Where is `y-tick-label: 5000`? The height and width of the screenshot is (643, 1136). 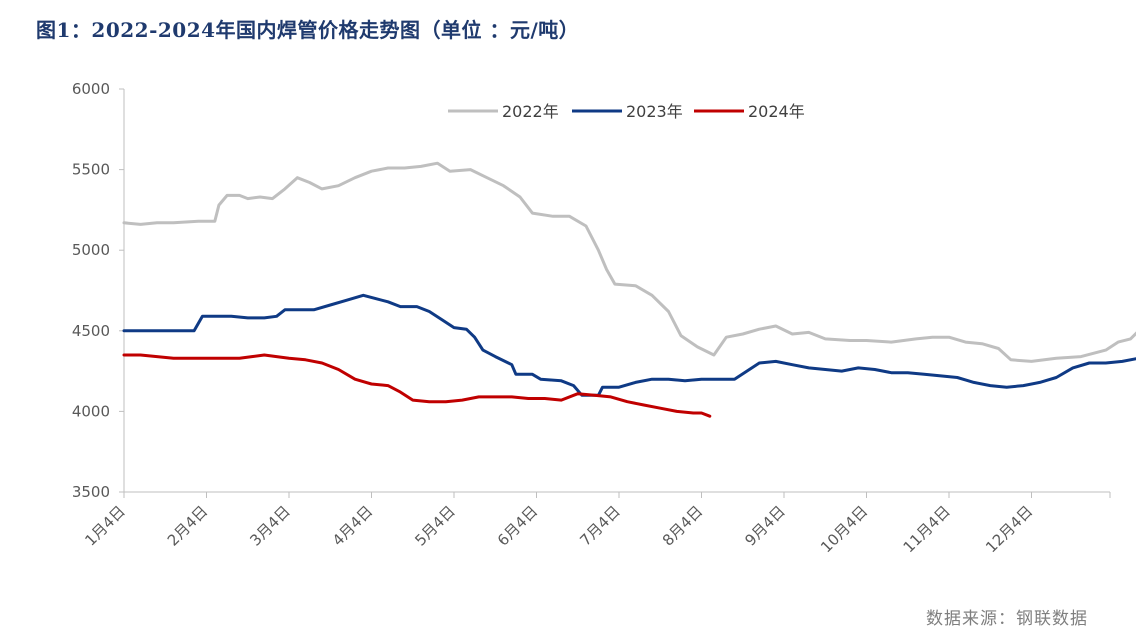 y-tick-label: 5000 is located at coordinates (91, 250).